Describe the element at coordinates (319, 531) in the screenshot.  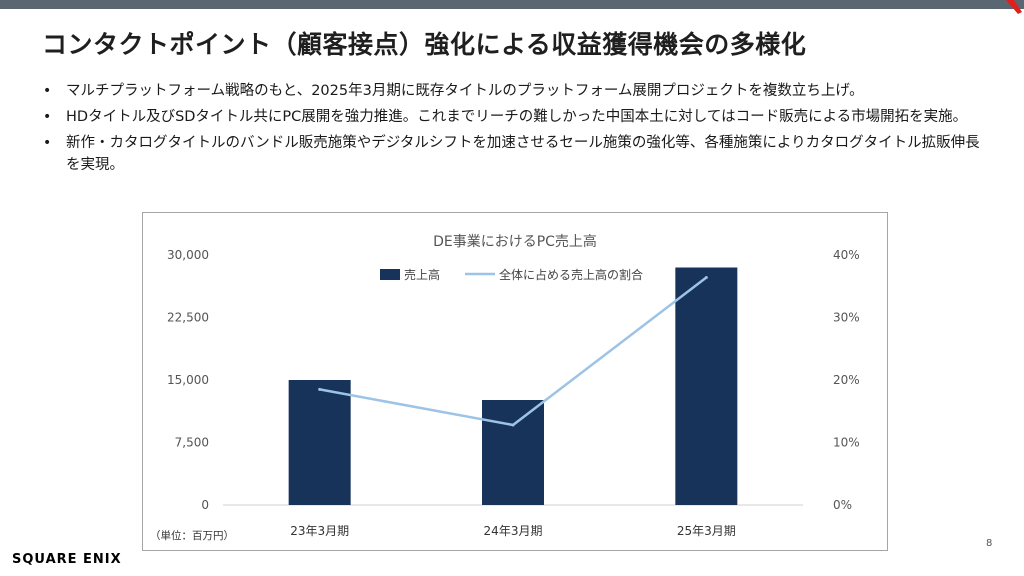
I see `x-category-label: 23年3月期` at that location.